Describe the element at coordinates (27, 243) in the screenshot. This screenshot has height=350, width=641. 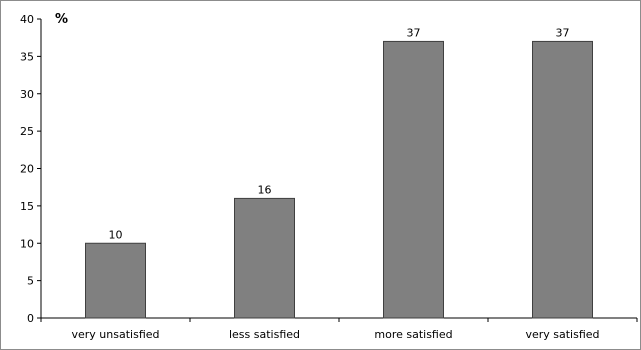
I see `y-tick-label: 10` at that location.